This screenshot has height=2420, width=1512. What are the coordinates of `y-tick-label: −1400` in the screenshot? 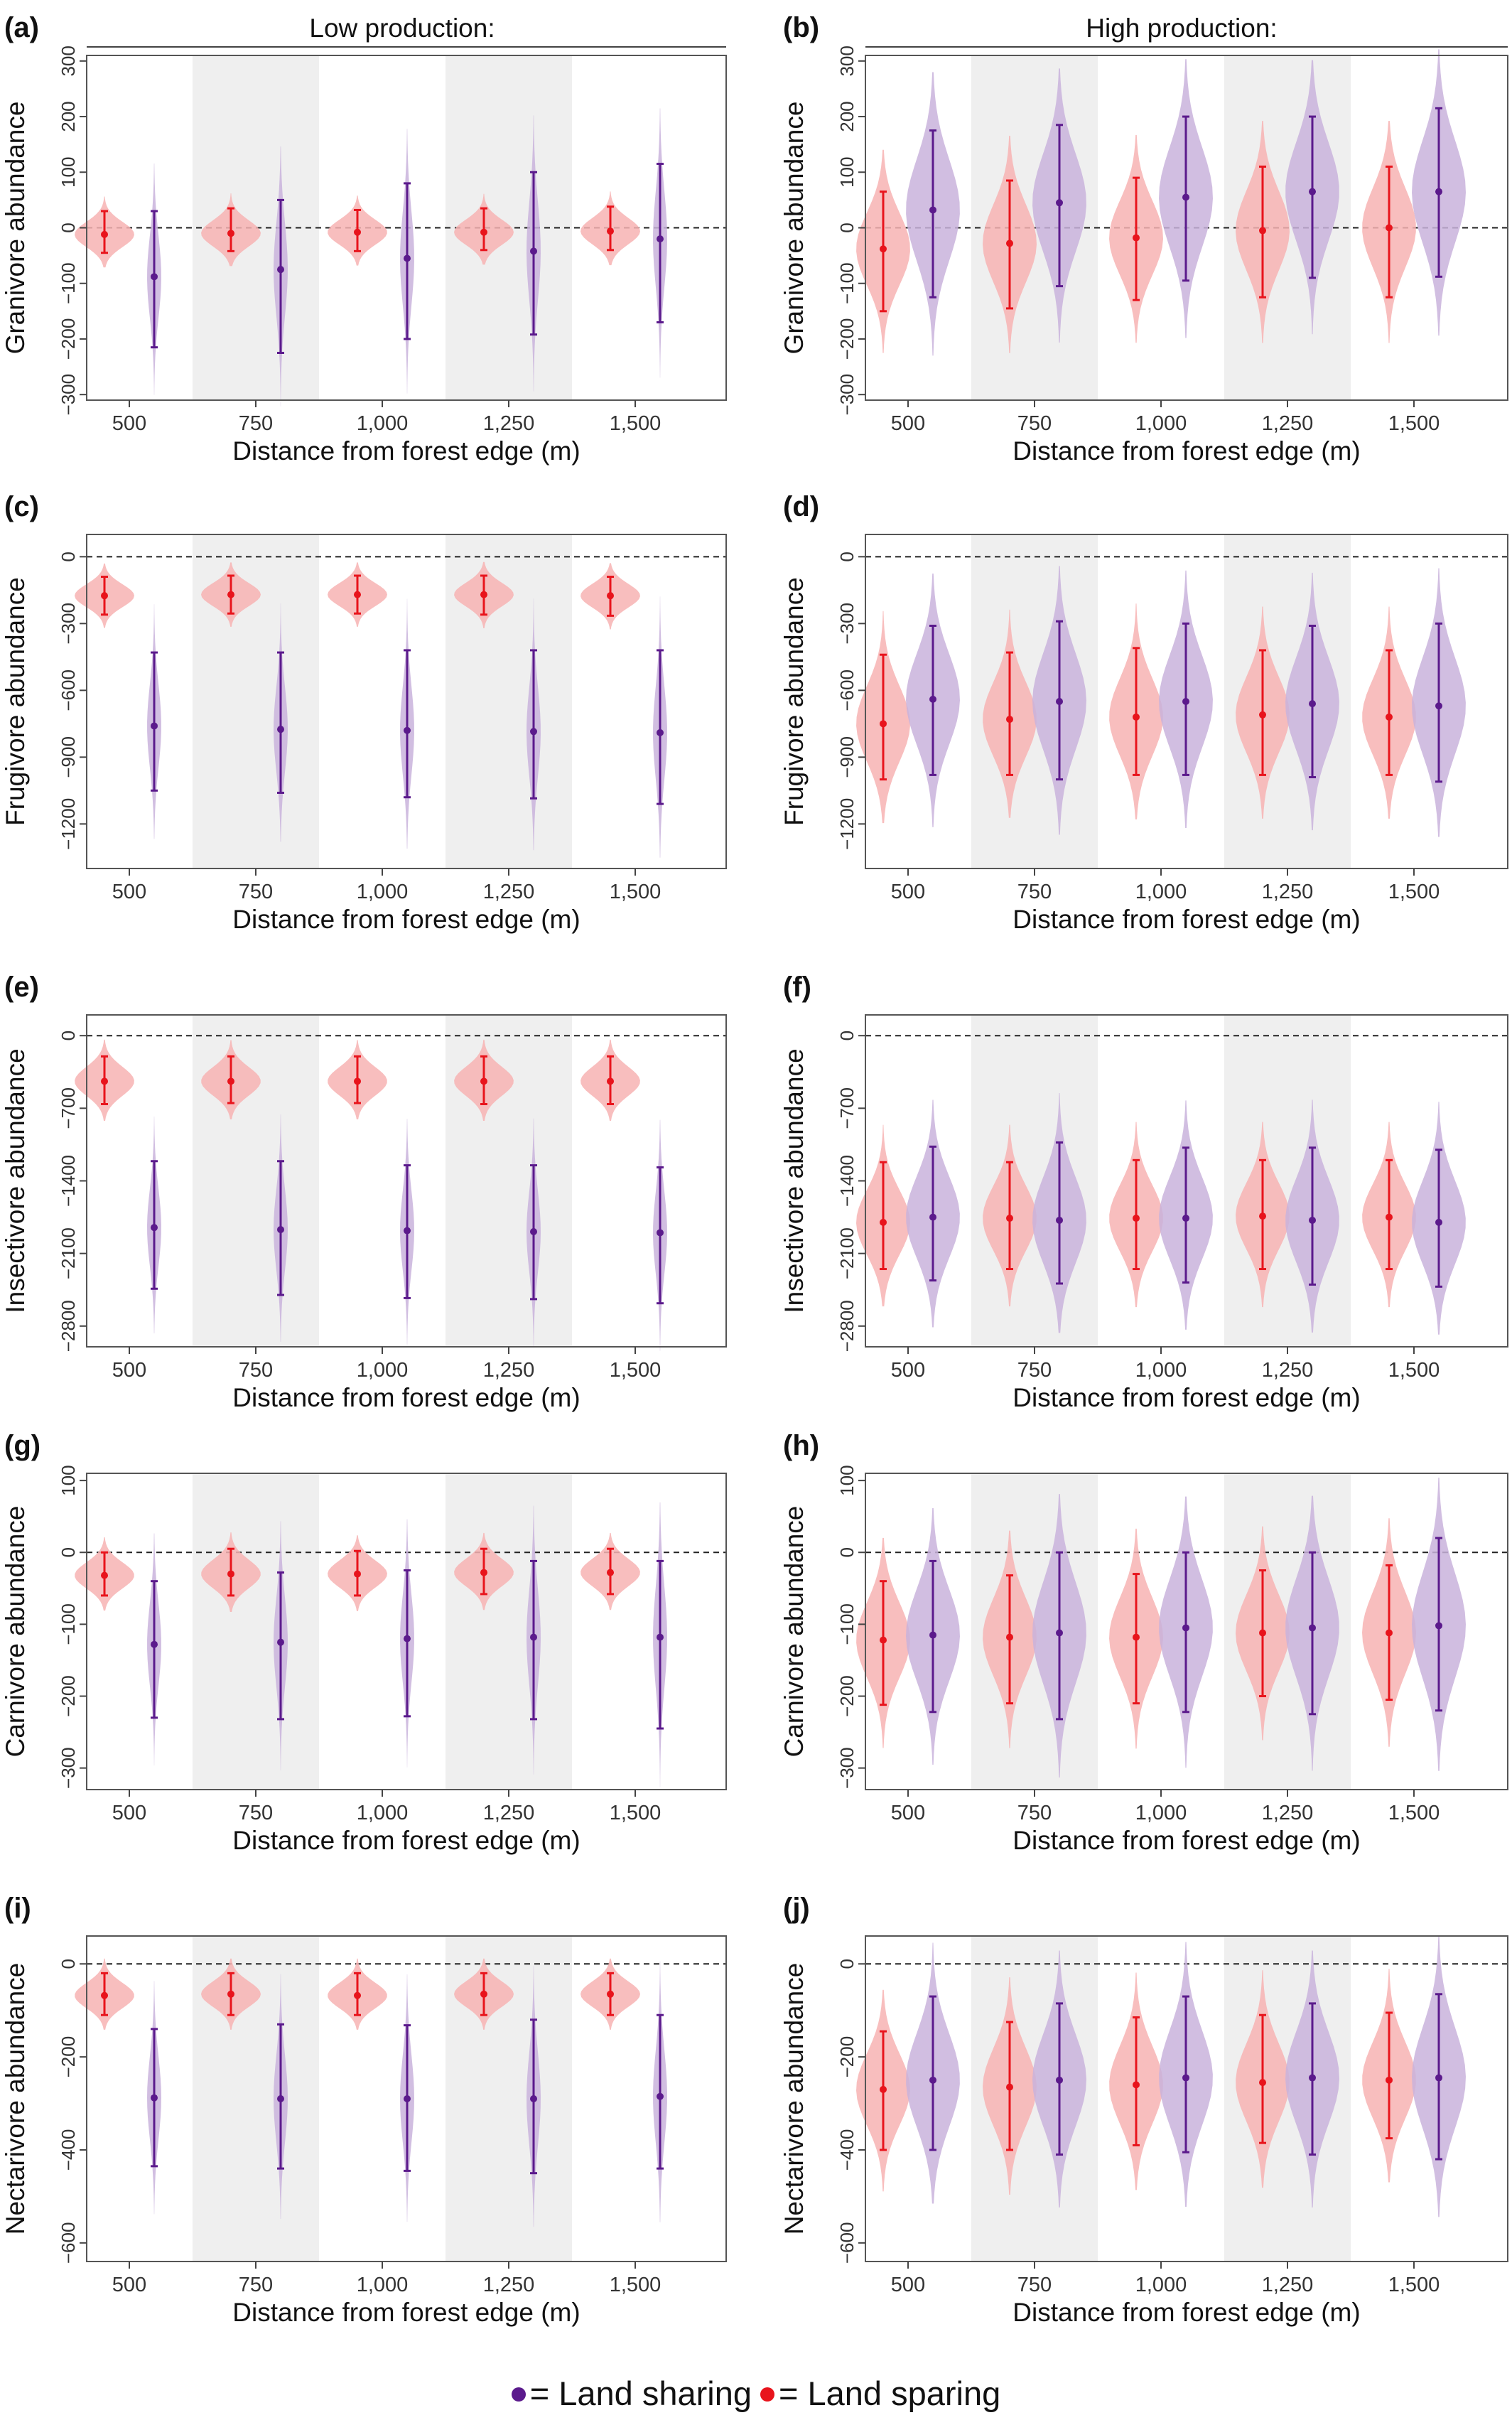 It's located at (68, 1181).